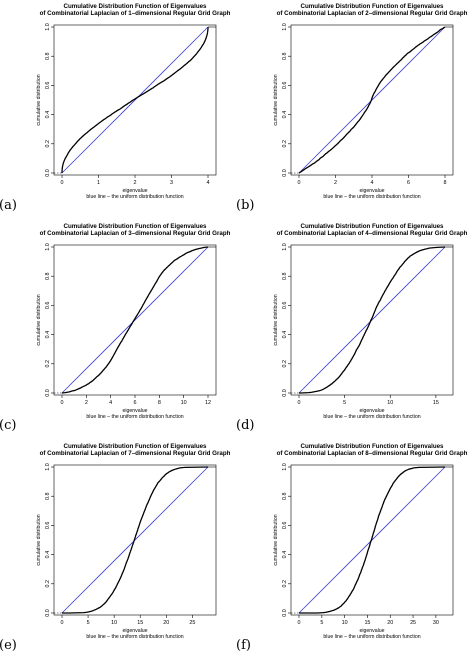 Image resolution: width=474 pixels, height=661 pixels. What do you see at coordinates (245, 425) in the screenshot?
I see `panel-label: (d)` at bounding box center [245, 425].